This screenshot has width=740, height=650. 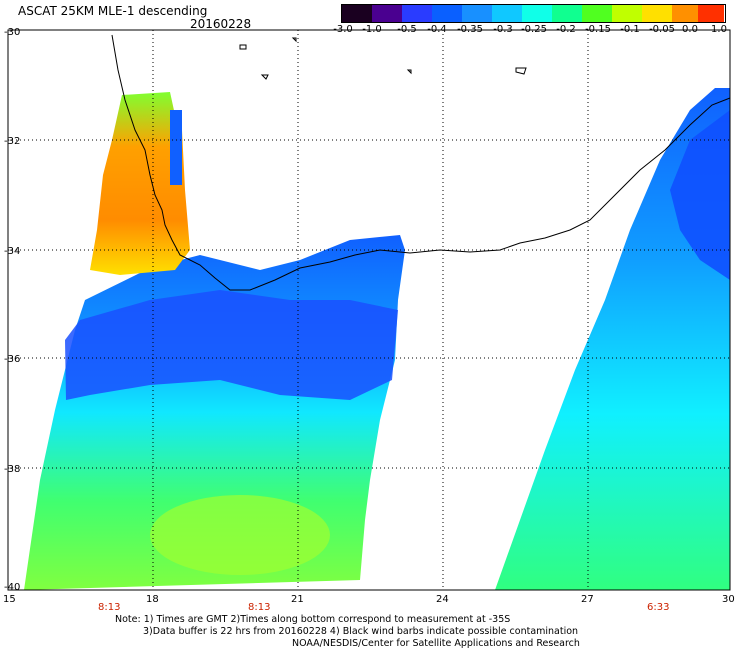 What do you see at coordinates (152, 599) in the screenshot?
I see `lon-label-18: 18` at bounding box center [152, 599].